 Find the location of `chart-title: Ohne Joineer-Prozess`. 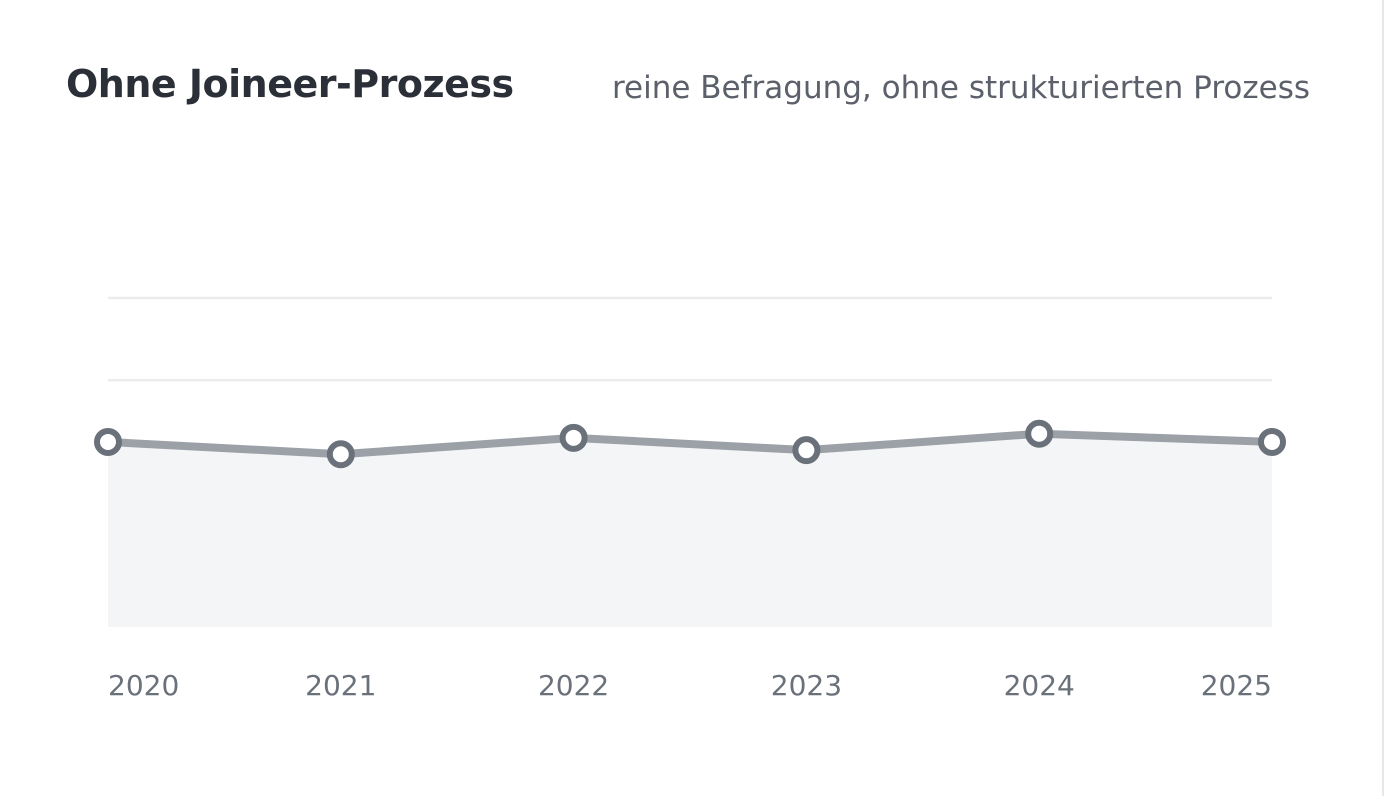

chart-title: Ohne Joineer-Prozess is located at coordinates (290, 84).